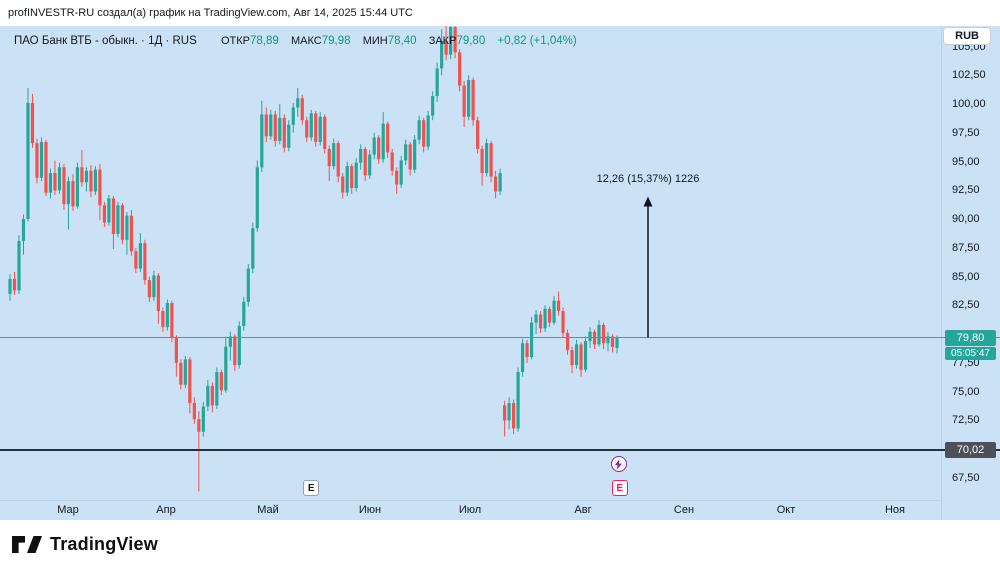 This screenshot has height=569, width=1000. What do you see at coordinates (104, 544) in the screenshot?
I see `tradingview-wordmark: TradingView` at bounding box center [104, 544].